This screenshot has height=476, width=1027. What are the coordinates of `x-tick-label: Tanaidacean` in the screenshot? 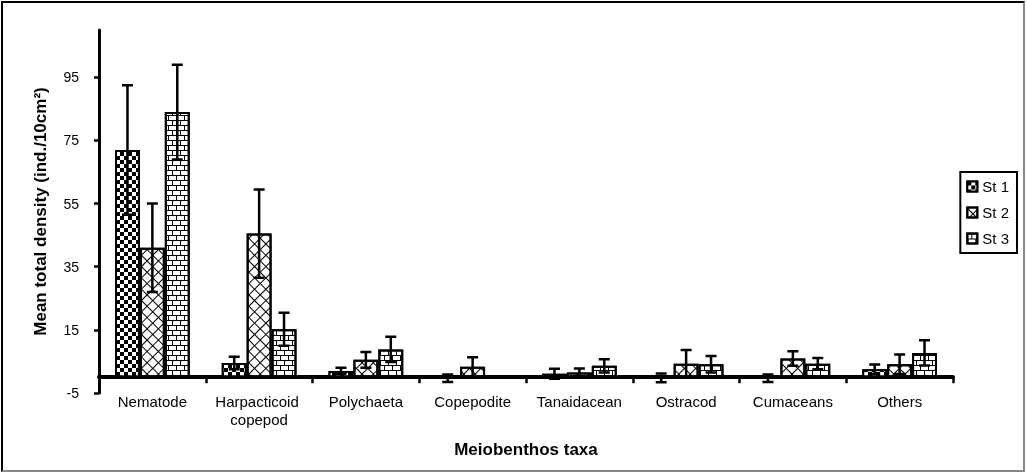 It's located at (579, 401).